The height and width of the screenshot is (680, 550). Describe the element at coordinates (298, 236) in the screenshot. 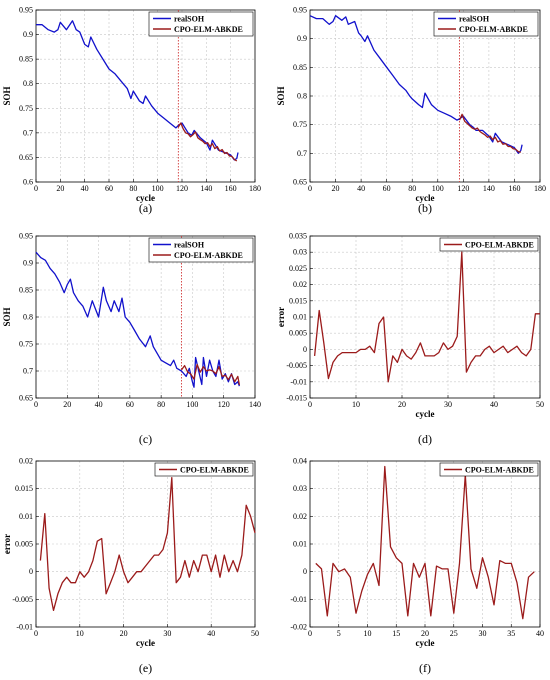

I see `y-tick-label: 0.035` at that location.